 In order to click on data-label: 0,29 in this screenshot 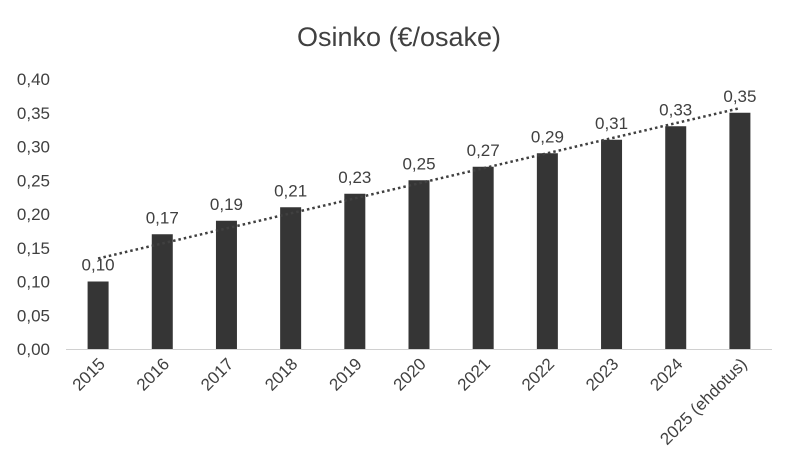, I will do `click(547, 136)`.